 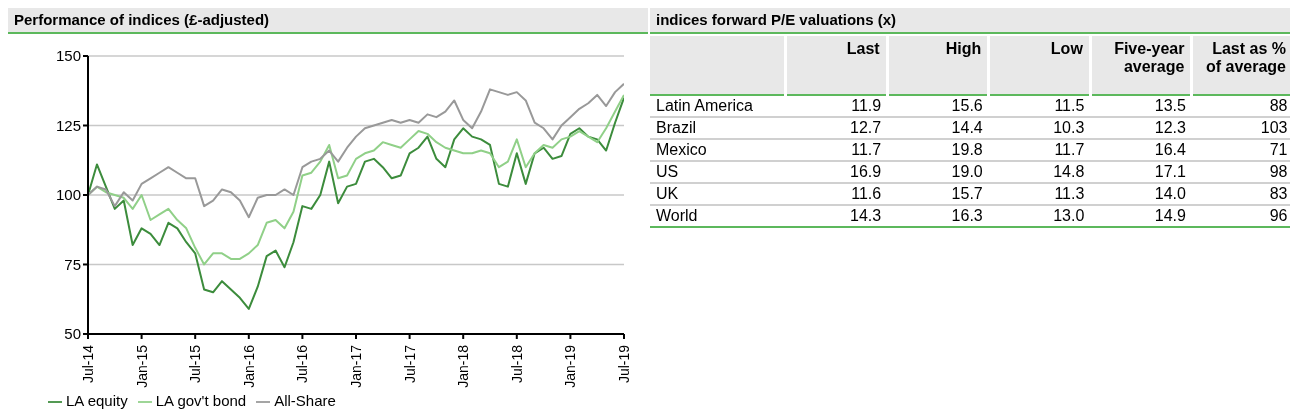 I want to click on x-tick-label: Jan-16, so click(x=248, y=366).